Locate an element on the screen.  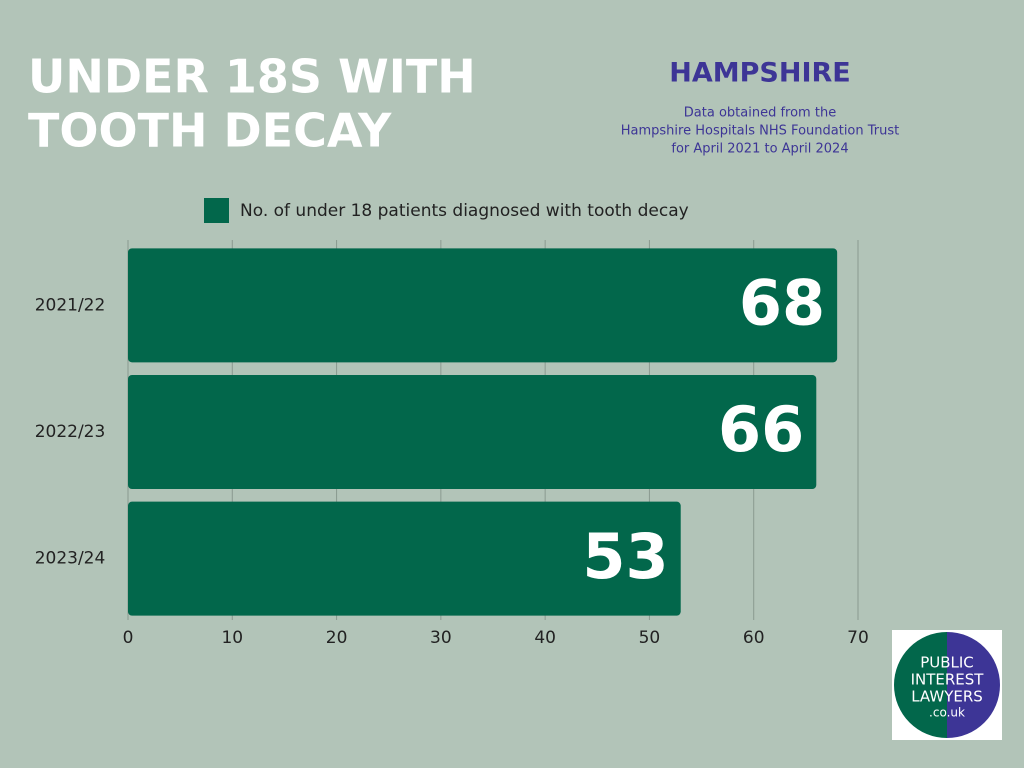
data-label: 68 is located at coordinates (782, 302).